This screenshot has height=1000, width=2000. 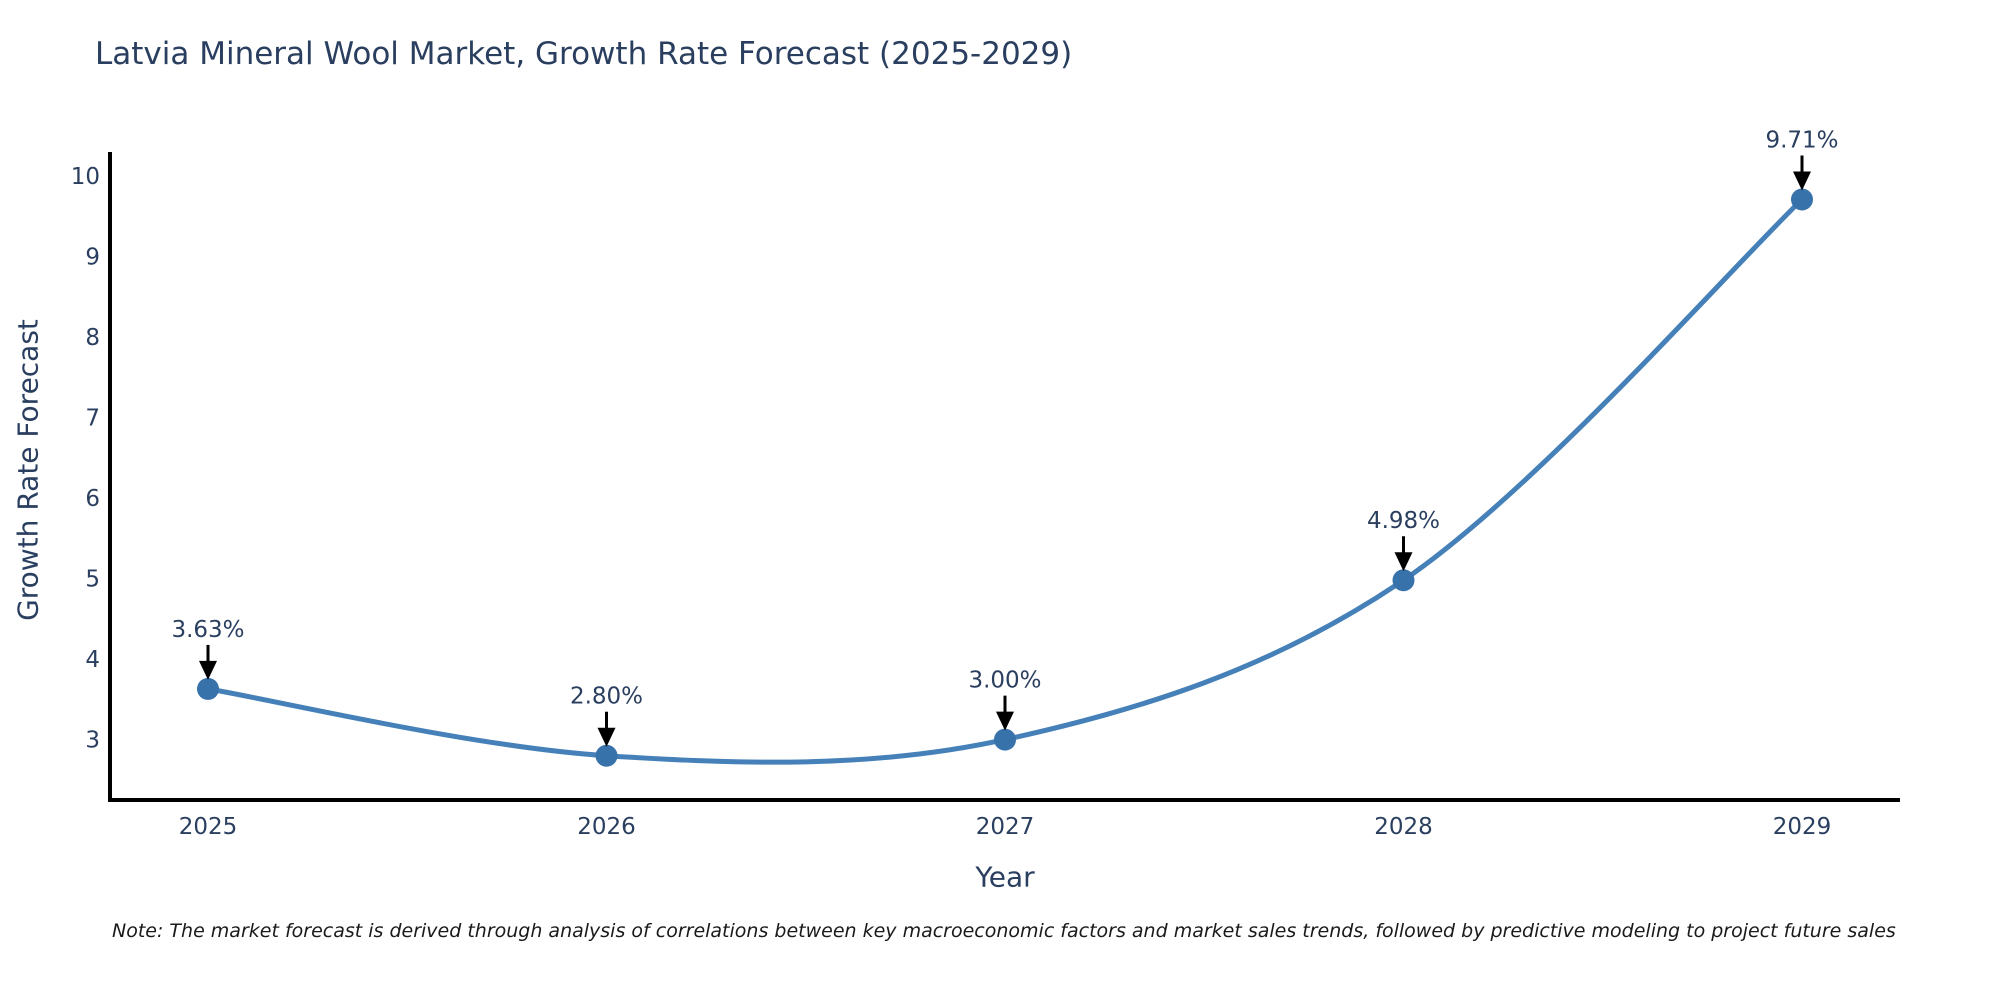 What do you see at coordinates (85, 177) in the screenshot?
I see `y-tick-label: 10` at bounding box center [85, 177].